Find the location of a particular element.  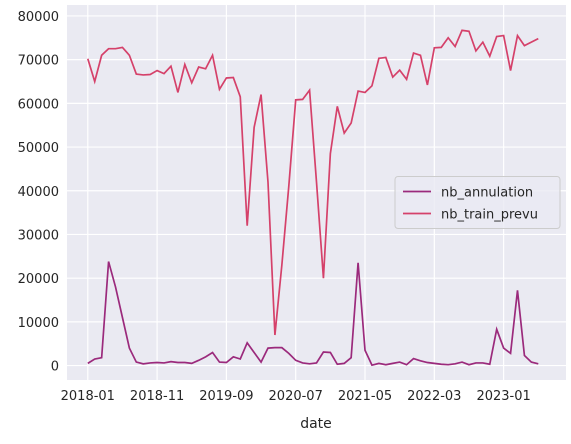

x-tick-label: 2023-01 is located at coordinates (503, 396).